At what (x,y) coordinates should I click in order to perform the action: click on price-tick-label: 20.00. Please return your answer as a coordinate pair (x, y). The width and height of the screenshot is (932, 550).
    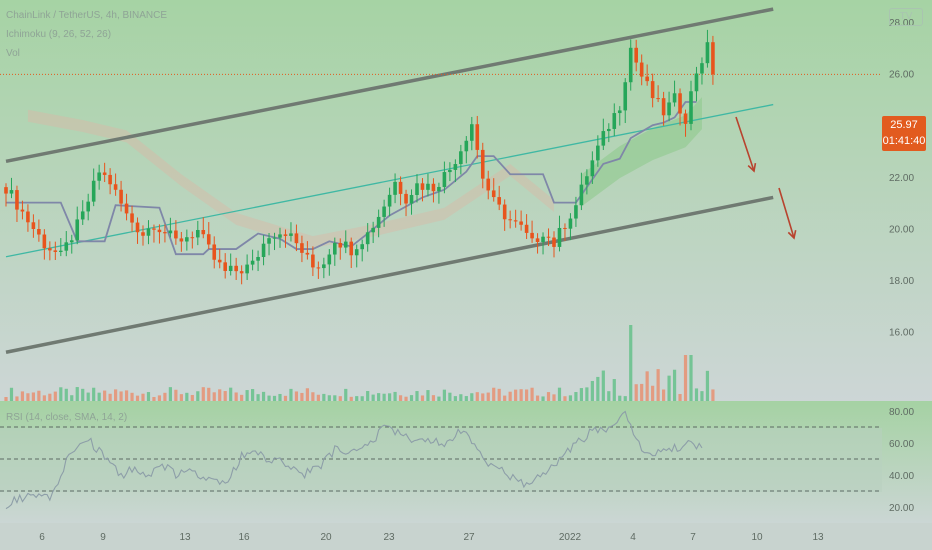
    Looking at the image, I should click on (901, 229).